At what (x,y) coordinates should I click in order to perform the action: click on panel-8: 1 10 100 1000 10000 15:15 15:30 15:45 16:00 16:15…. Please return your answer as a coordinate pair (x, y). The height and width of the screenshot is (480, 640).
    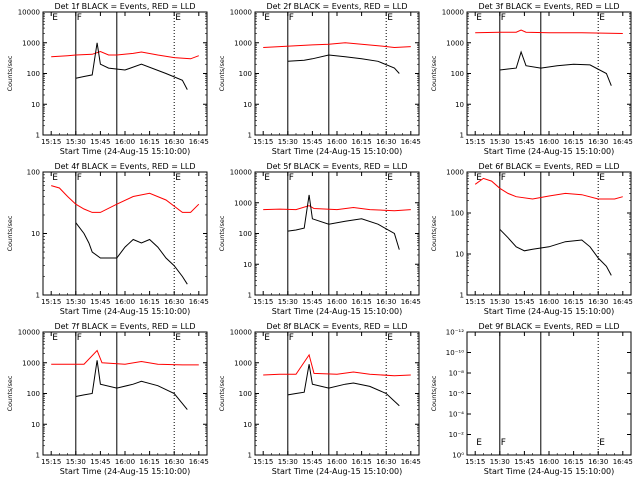
    Looking at the image, I should click on (319, 399).